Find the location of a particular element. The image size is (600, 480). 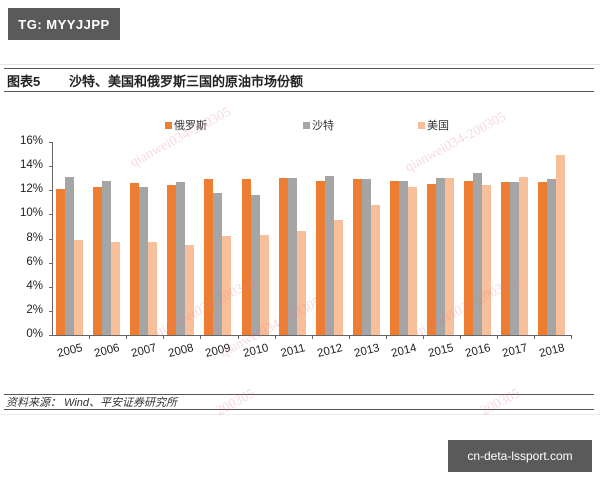

legend-item-1: 沙特 is located at coordinates (318, 125).